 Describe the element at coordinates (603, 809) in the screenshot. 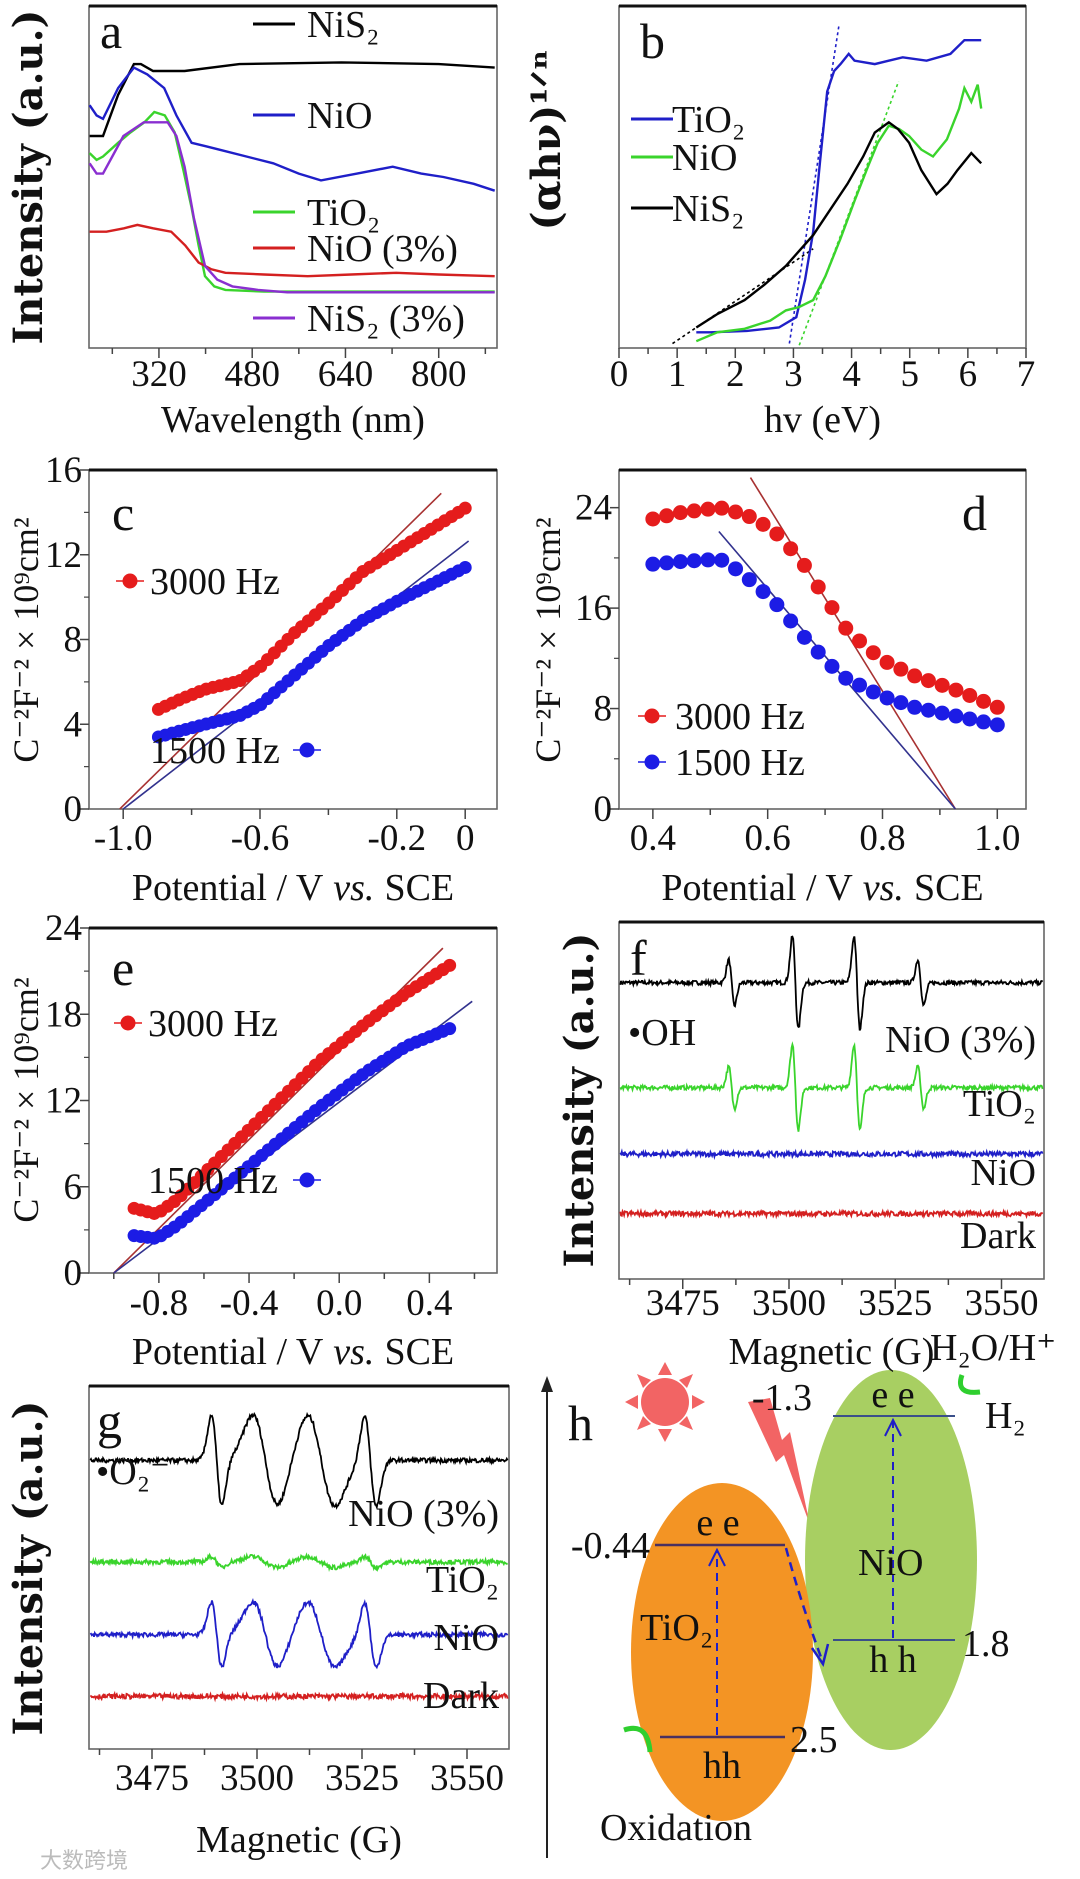

I see `y-tick-label: 0` at that location.